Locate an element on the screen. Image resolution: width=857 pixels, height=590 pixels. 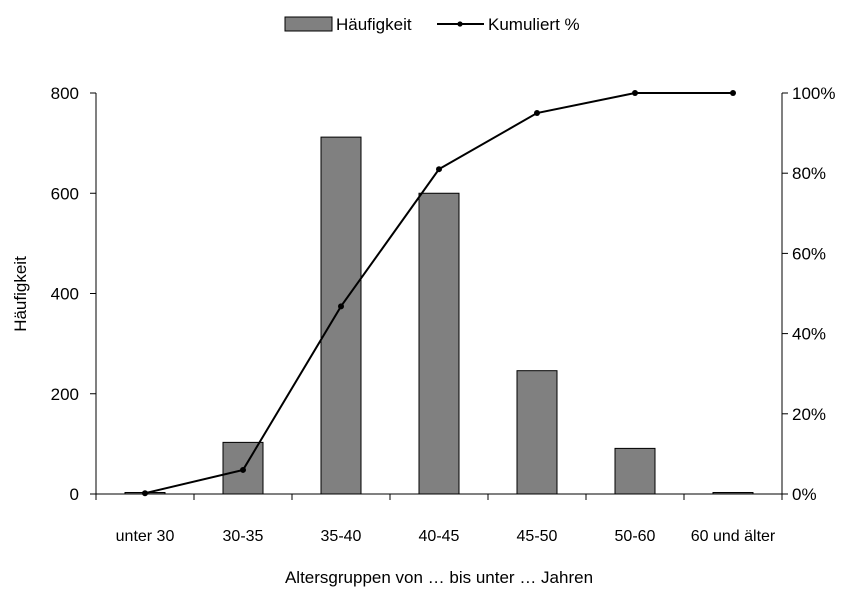
x-tick-label: unter 30 is located at coordinates (145, 536).